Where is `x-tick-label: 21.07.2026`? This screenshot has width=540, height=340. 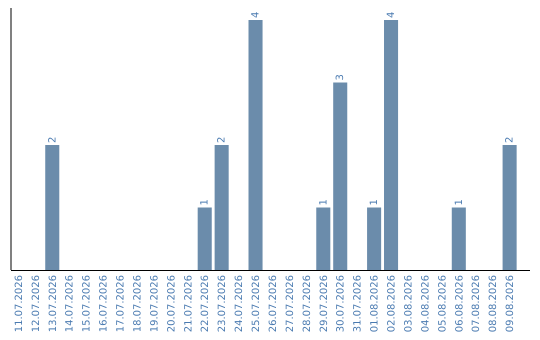
x-tick-label: 21.07.2026 is located at coordinates (188, 303).